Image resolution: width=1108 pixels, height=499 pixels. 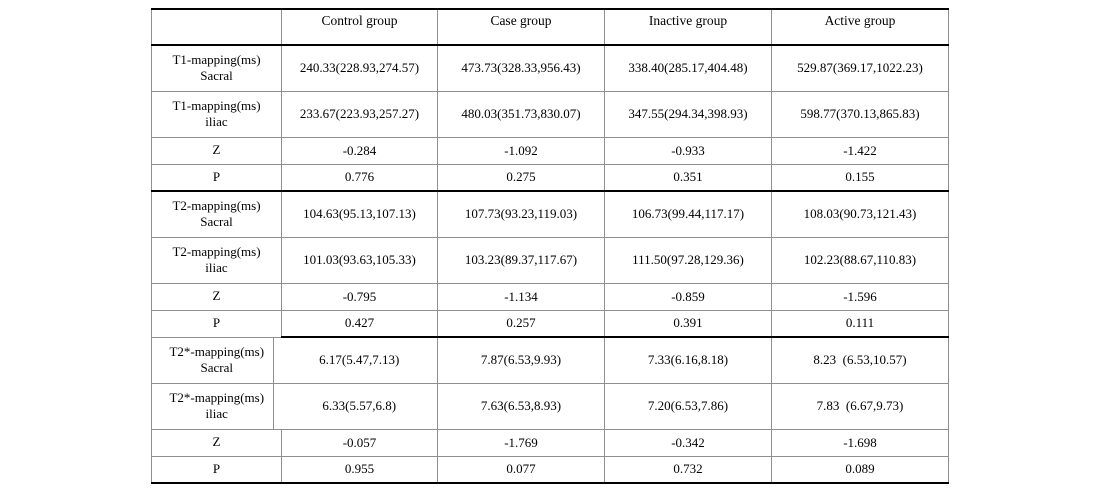 I want to click on table-row-t2star-z: Z -0.057 -1.769 -0.342 -1.698, so click(x=550, y=442).